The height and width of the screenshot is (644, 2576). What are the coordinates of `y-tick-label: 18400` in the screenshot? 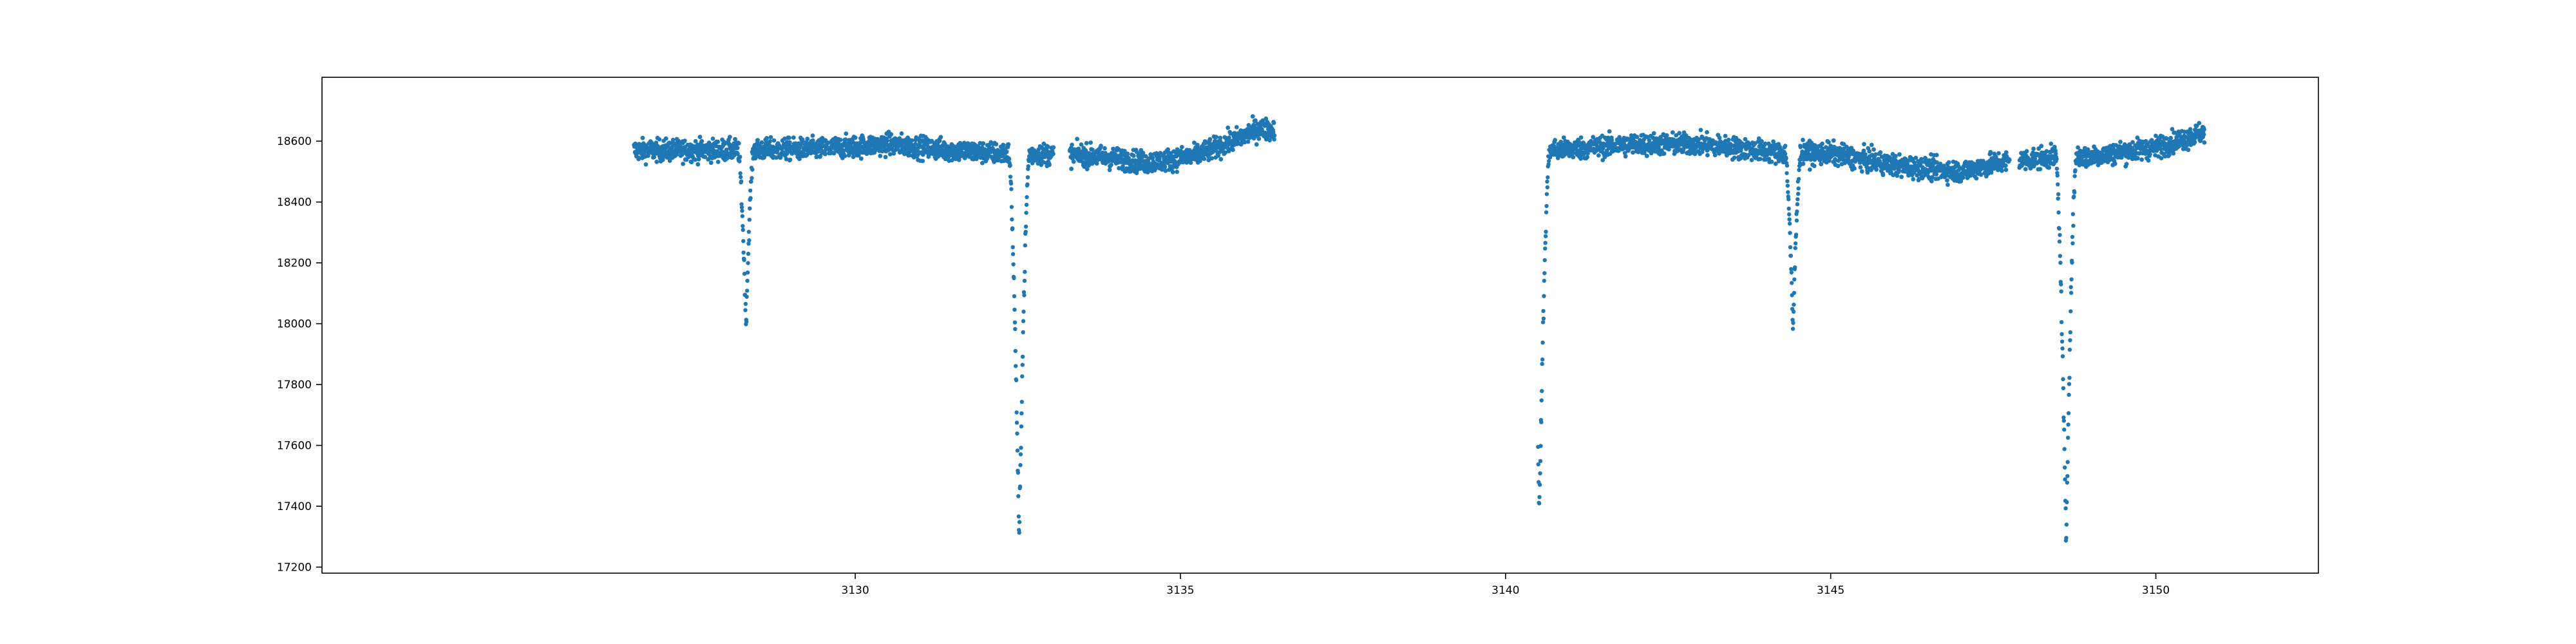 It's located at (294, 202).